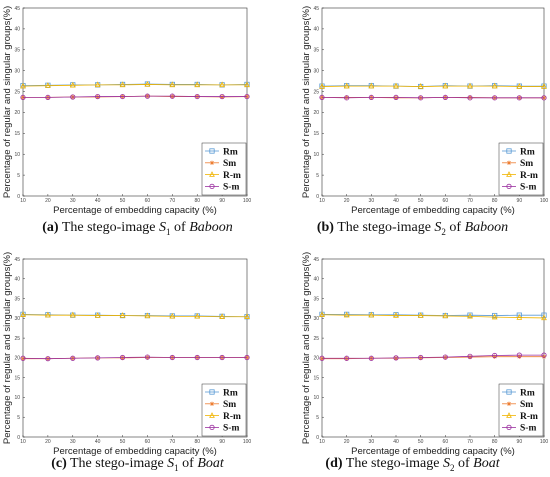 The width and height of the screenshot is (550, 477). Describe the element at coordinates (135, 96) in the screenshot. I see `series-line-s-m` at that location.